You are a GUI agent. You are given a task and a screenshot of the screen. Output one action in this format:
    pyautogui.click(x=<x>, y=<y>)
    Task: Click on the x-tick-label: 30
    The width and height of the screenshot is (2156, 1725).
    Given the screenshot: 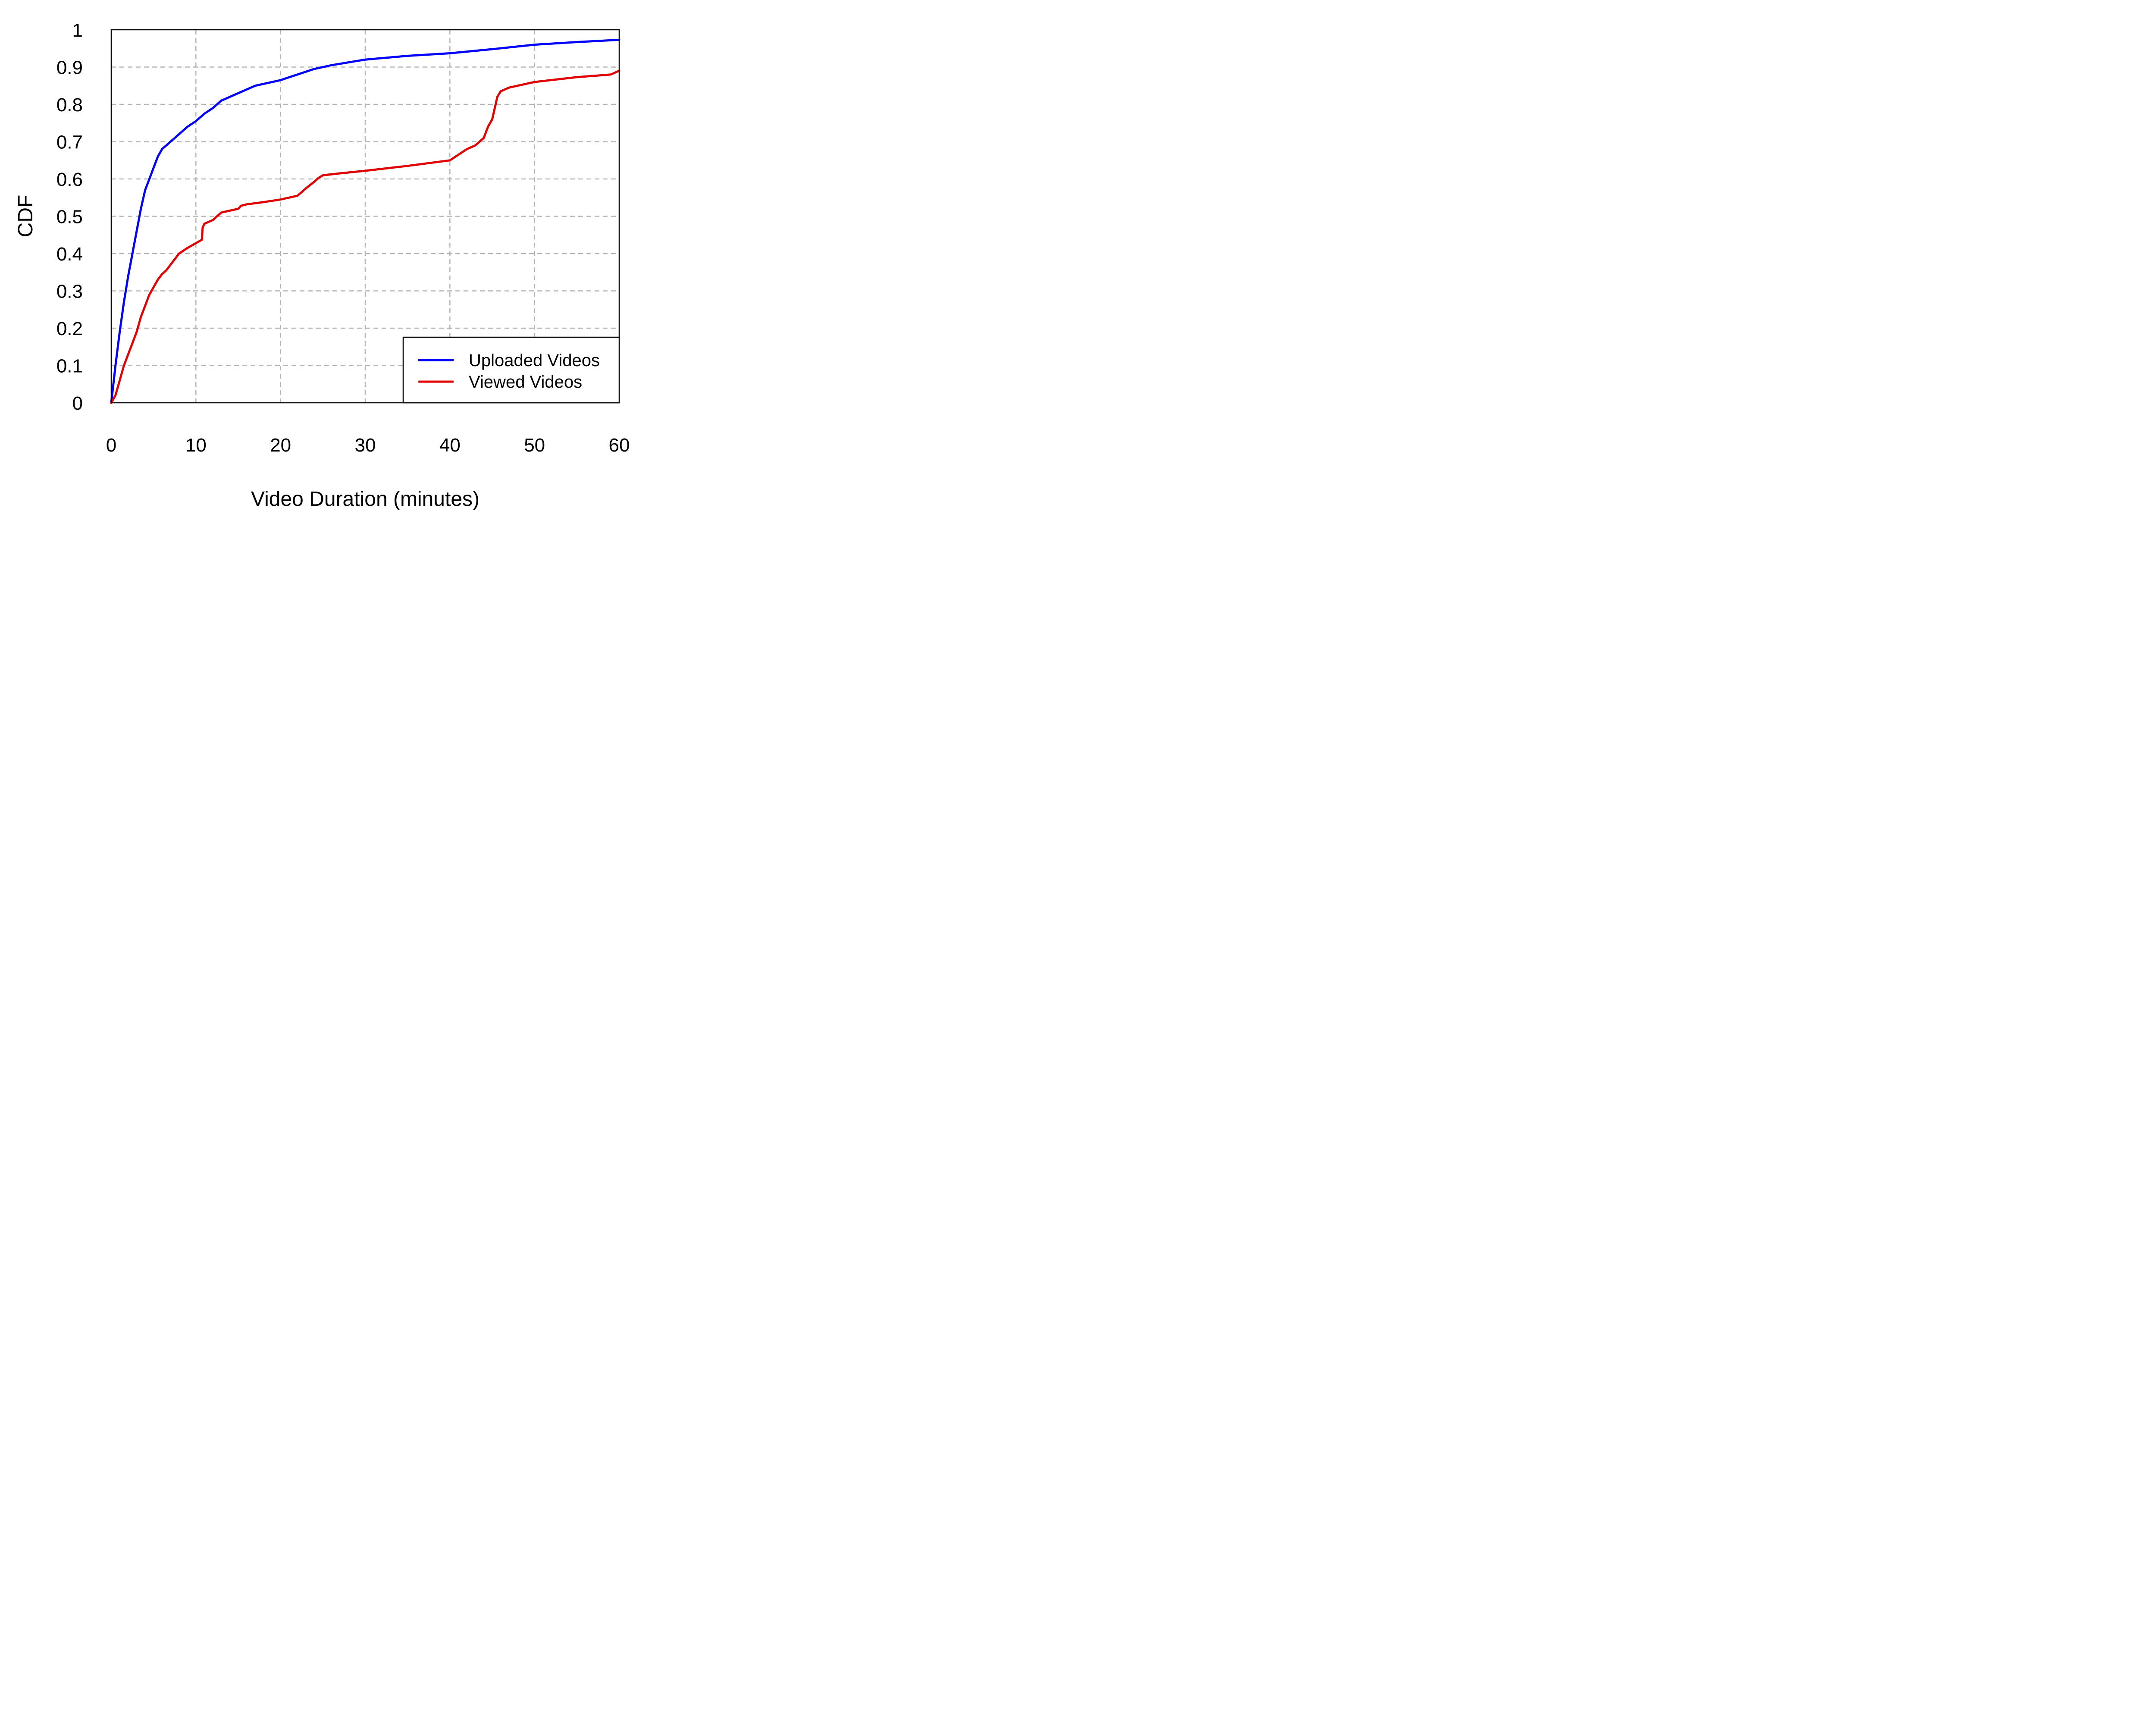 What is the action you would take?
    pyautogui.click(x=365, y=445)
    